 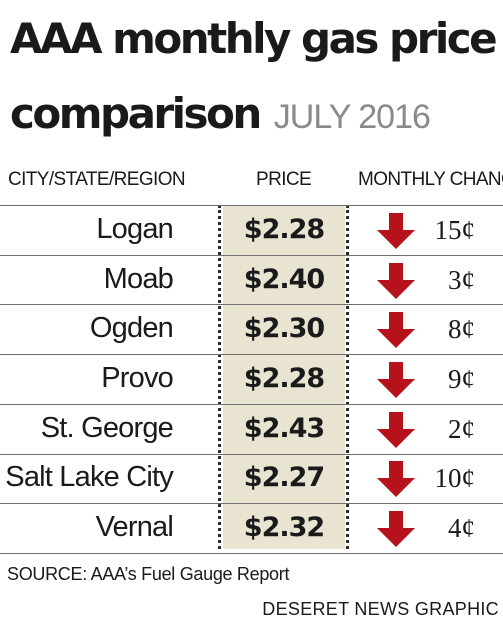 I want to click on price-value: $2.43, so click(x=284, y=428).